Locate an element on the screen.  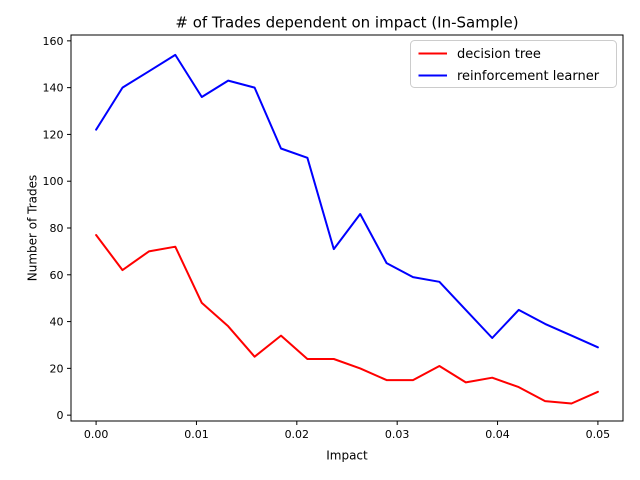
y-tick-label: 140 is located at coordinates (53, 88).